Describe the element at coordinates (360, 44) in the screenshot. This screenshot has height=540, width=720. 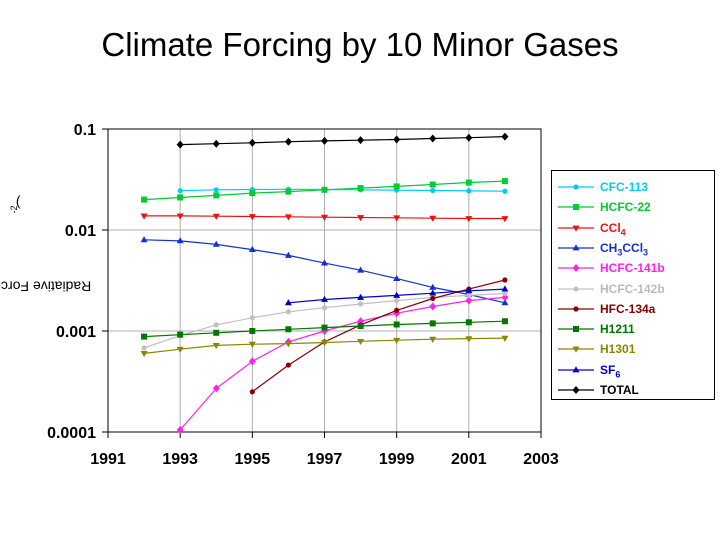
I see `chart-title: Climate Forcing by 10 Minor Gases` at that location.